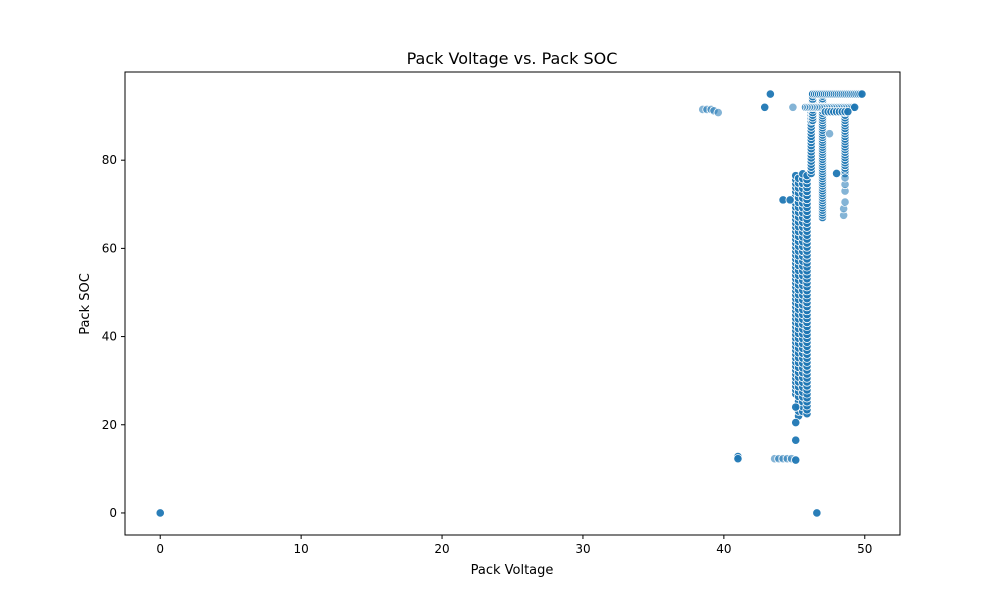 The image size is (1000, 604). What do you see at coordinates (512, 570) in the screenshot?
I see `x-axis-label: Pack Voltage` at bounding box center [512, 570].